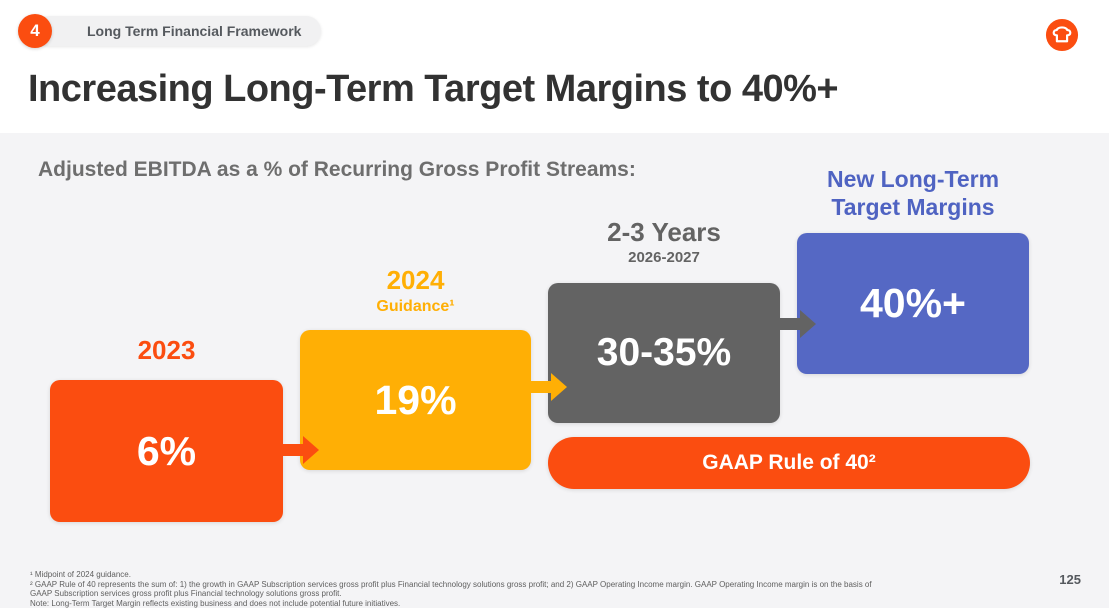 The height and width of the screenshot is (614, 1109). I want to click on value-box-2-3-years: 30-35%, so click(664, 353).